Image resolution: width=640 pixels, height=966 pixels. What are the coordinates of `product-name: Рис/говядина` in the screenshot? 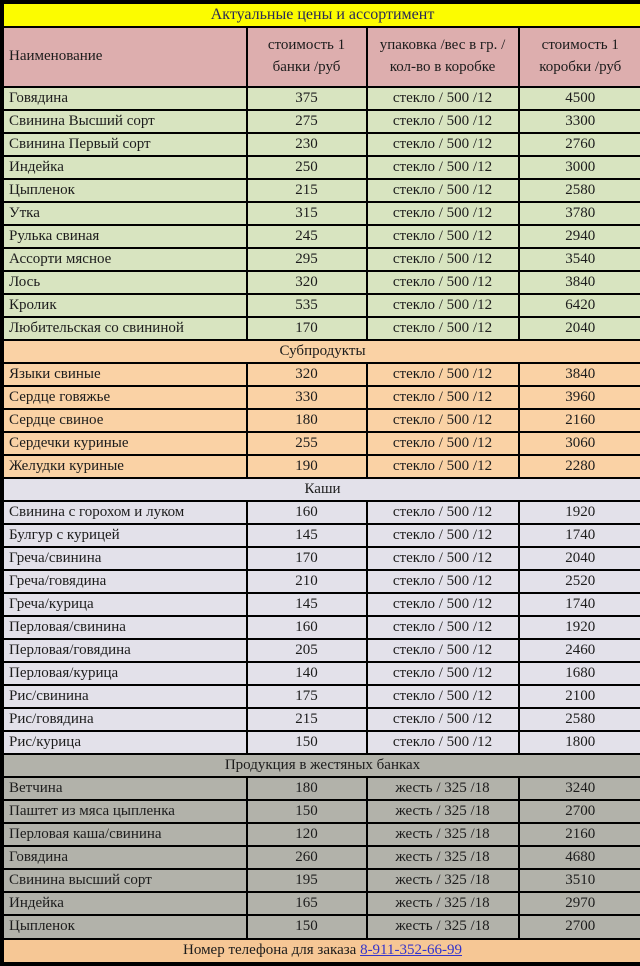 It's located at (124, 719).